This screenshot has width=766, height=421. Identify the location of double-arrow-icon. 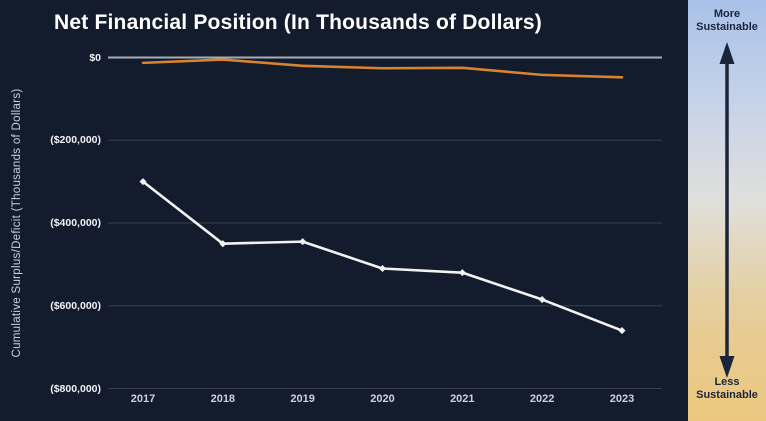
(727, 210).